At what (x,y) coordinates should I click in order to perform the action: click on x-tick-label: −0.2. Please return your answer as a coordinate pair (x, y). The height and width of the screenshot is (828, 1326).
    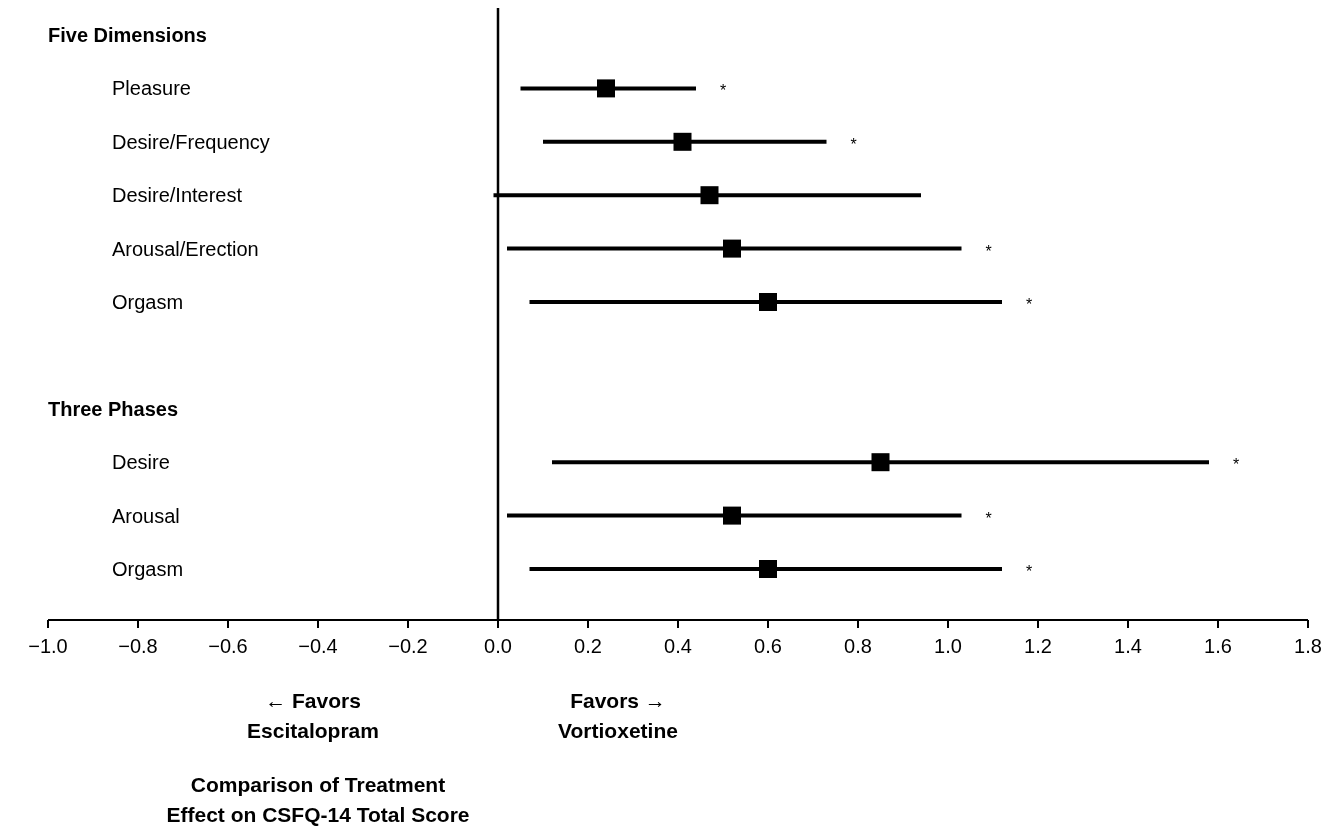
    Looking at the image, I should click on (408, 646).